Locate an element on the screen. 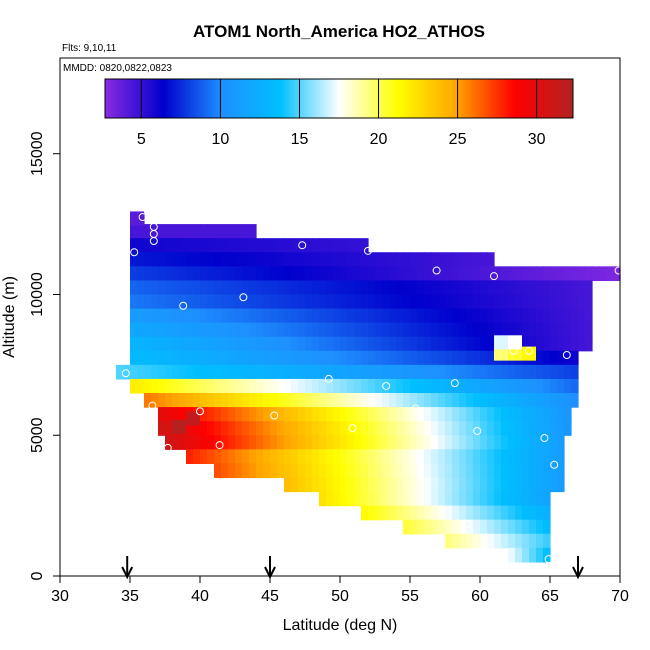 The height and width of the screenshot is (650, 650). colorbar: 5 10 15 20 25 30 is located at coordinates (339, 113).